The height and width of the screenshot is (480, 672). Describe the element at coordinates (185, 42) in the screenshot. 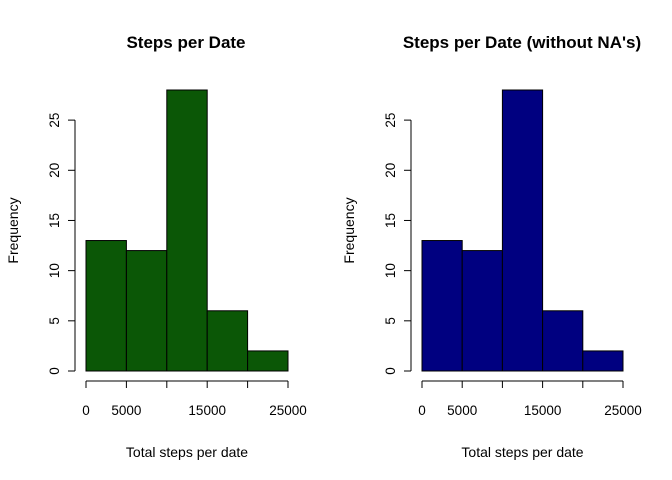

I see `chart-title: Steps per Date` at that location.